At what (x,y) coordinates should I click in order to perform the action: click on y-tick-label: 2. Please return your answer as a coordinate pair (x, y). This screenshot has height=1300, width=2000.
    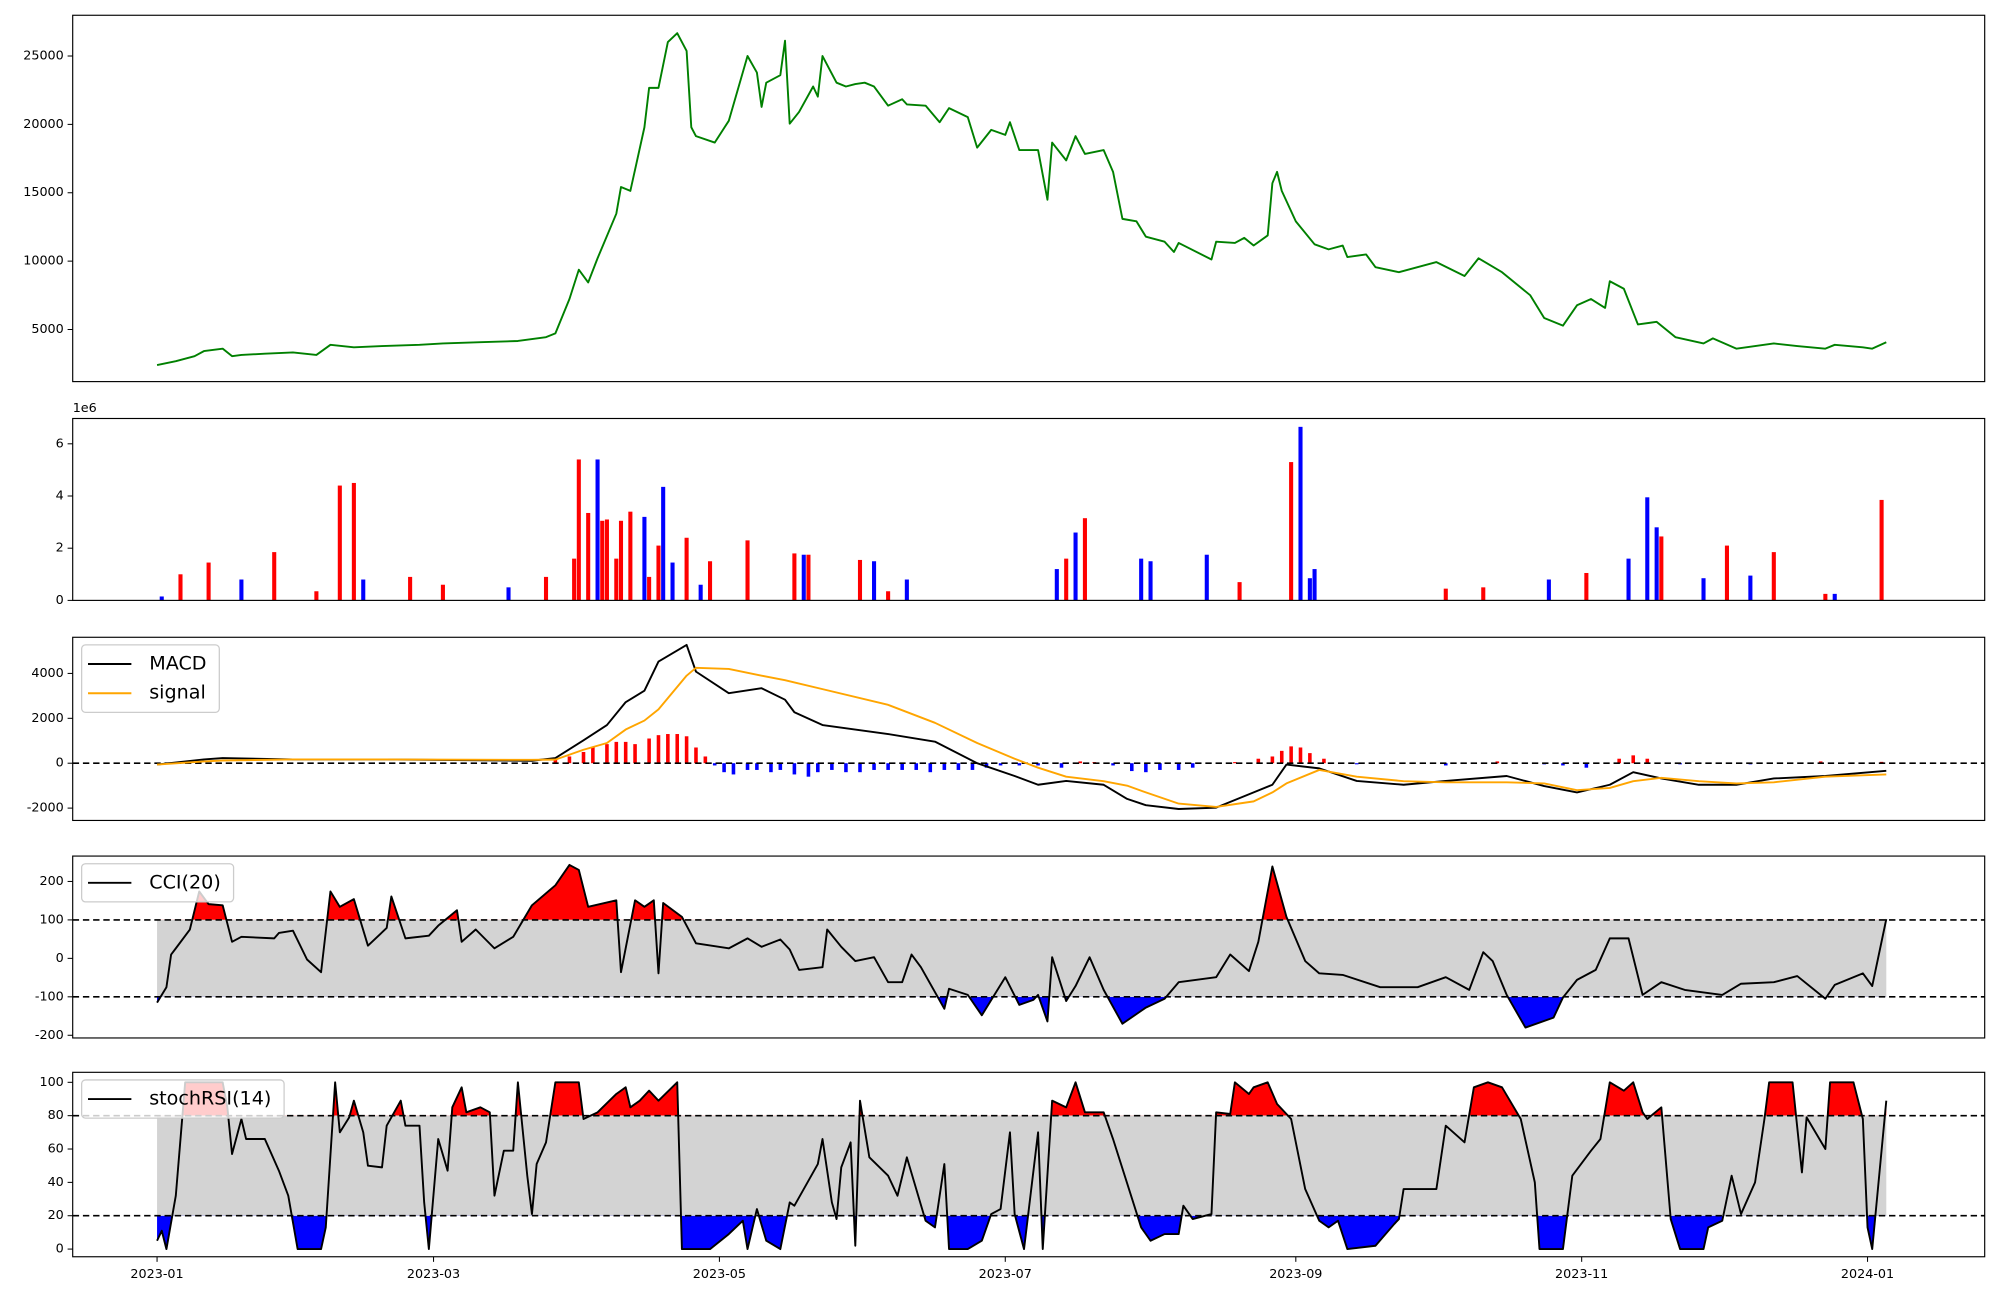
    Looking at the image, I should click on (60, 548).